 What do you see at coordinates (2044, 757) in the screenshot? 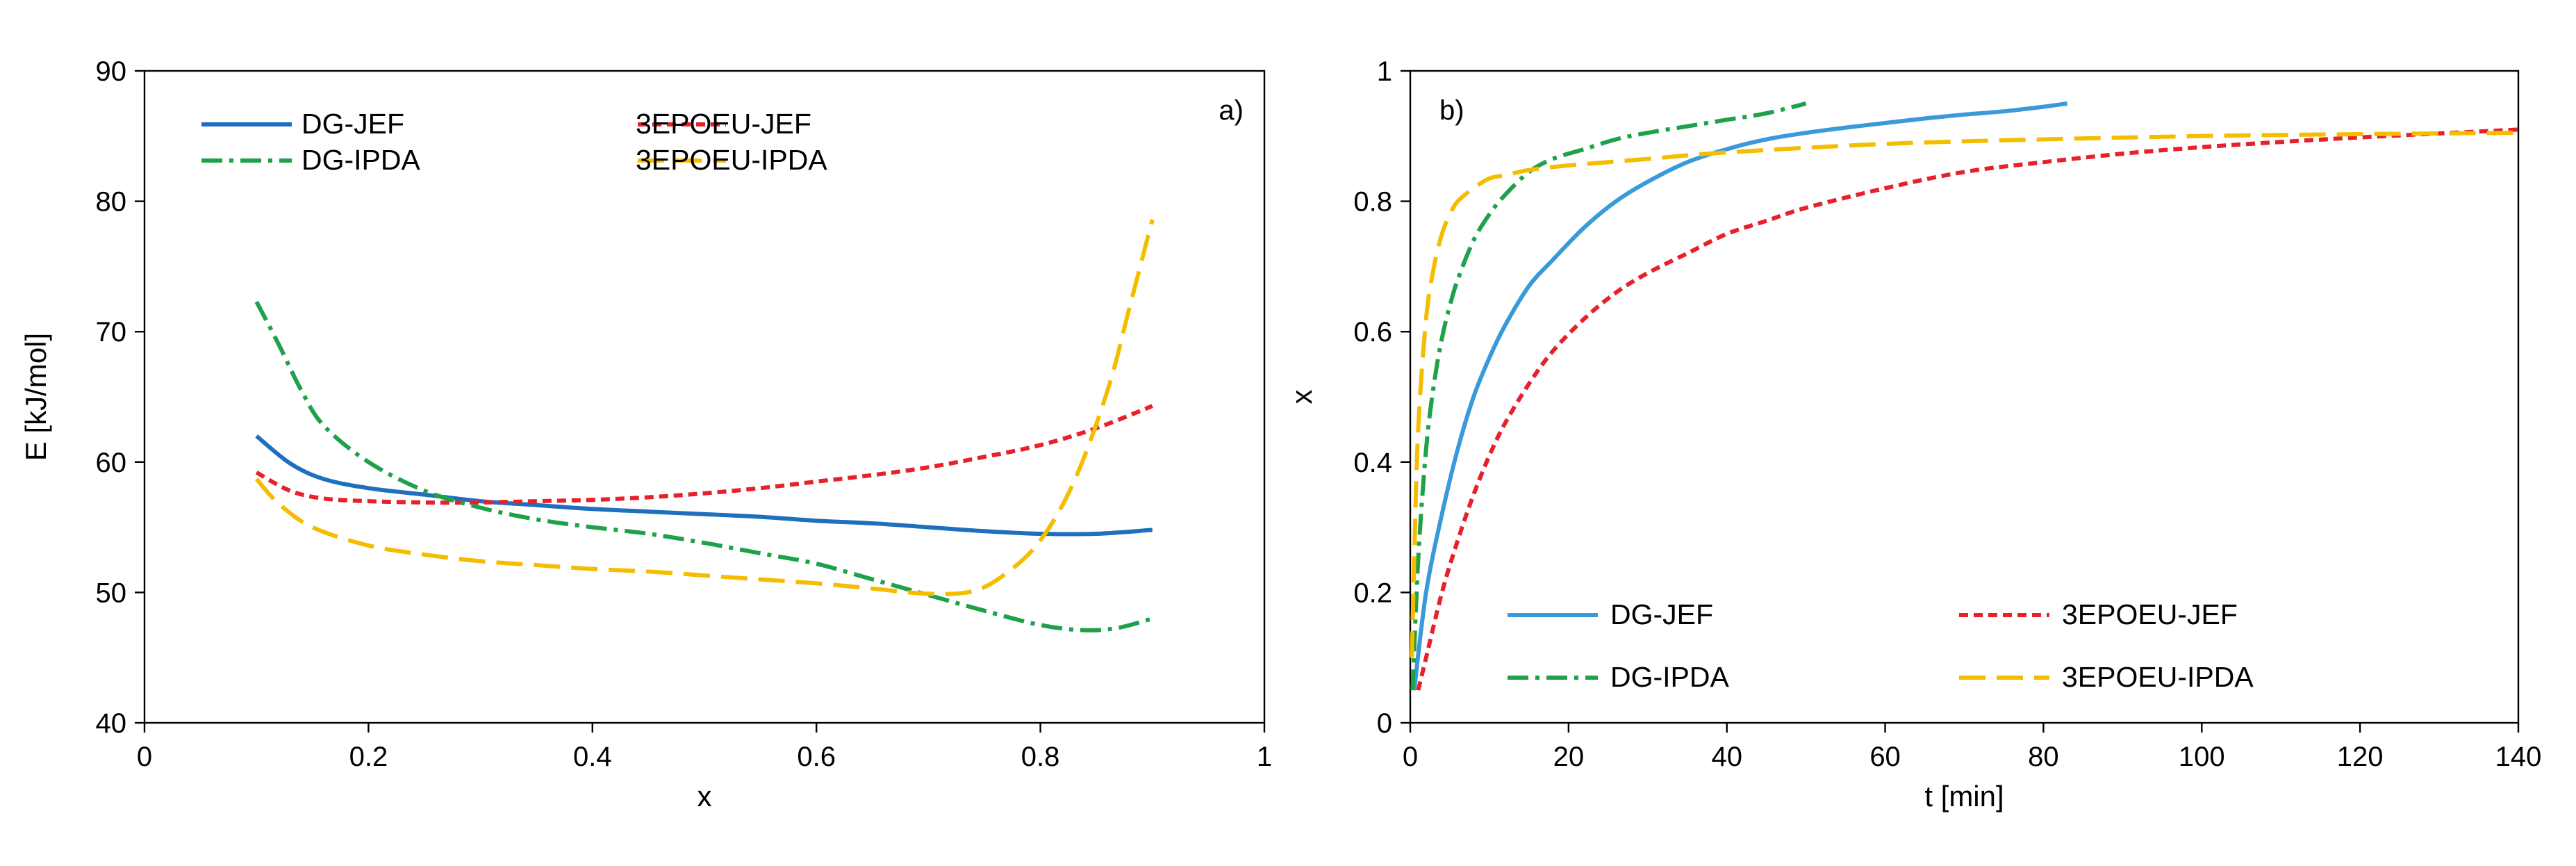
I see `x-tick-label: 80` at bounding box center [2044, 757].